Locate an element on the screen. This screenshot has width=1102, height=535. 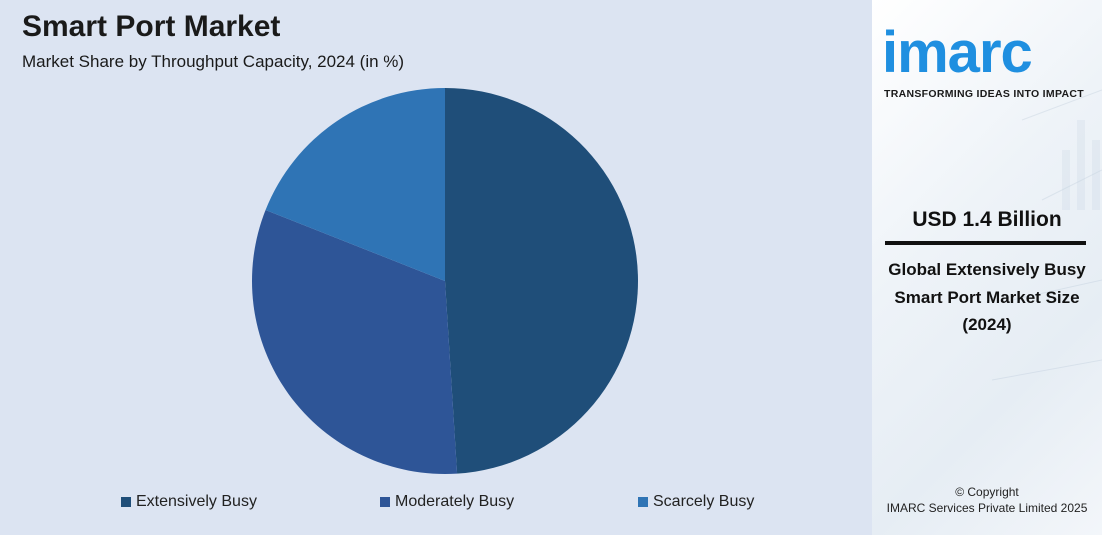
legend-item-moderately-busy: Moderately Busy is located at coordinates (447, 502).